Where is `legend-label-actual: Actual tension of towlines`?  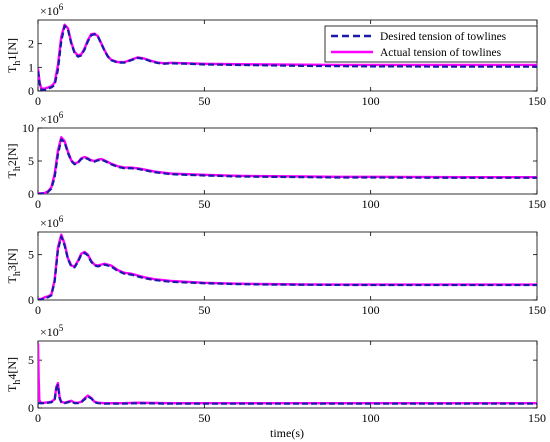 legend-label-actual: Actual tension of towlines is located at coordinates (441, 53).